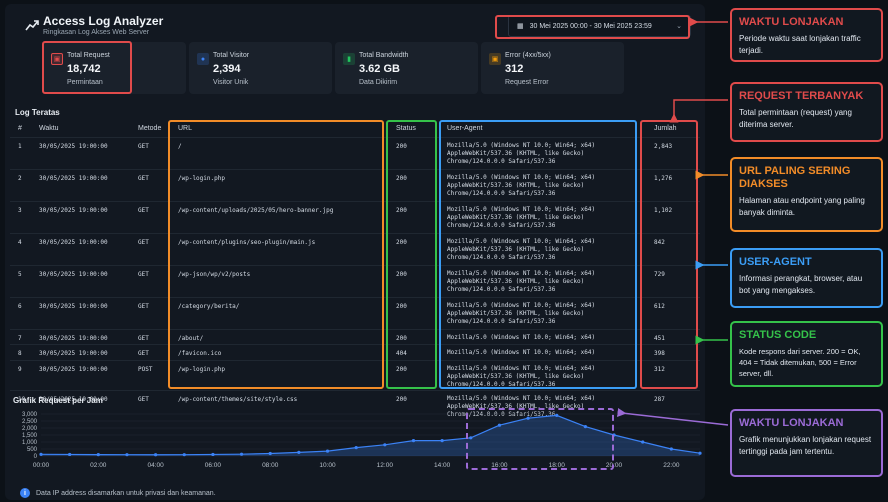 The height and width of the screenshot is (502, 888). What do you see at coordinates (20, 178) in the screenshot?
I see `row-number: 2` at bounding box center [20, 178].